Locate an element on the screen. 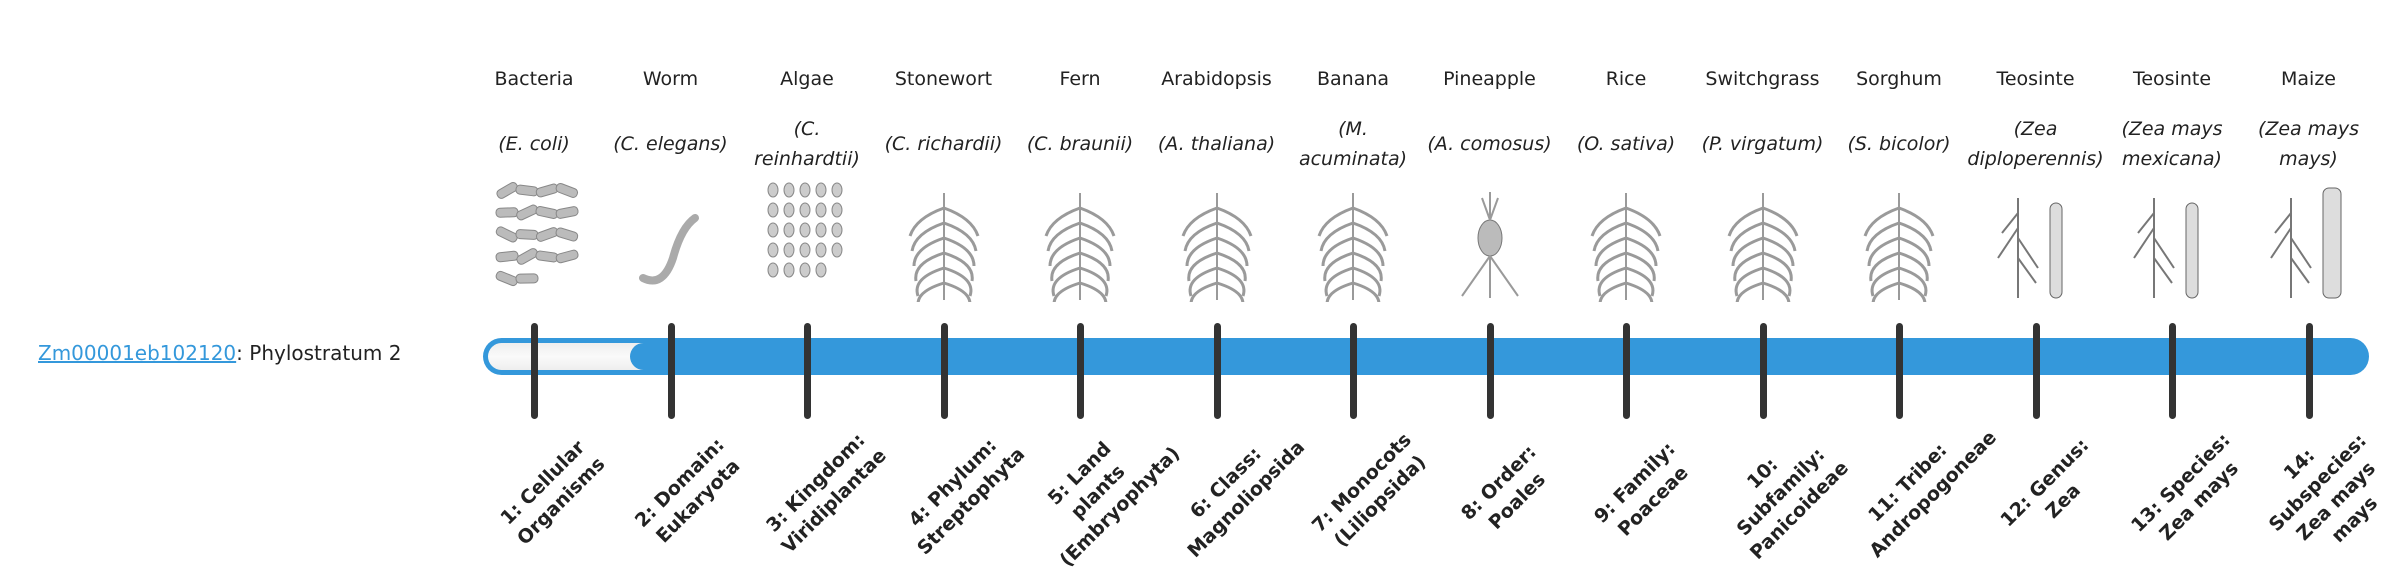  organism-scientific-name: (Zea mays mexicana) is located at coordinates (2172, 144).